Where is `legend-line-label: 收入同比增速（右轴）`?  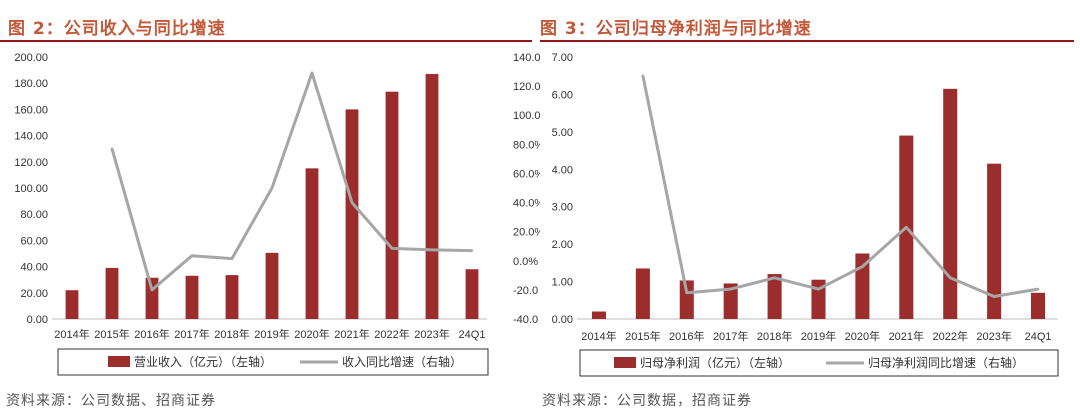 legend-line-label: 收入同比增速（右轴） is located at coordinates (402, 361).